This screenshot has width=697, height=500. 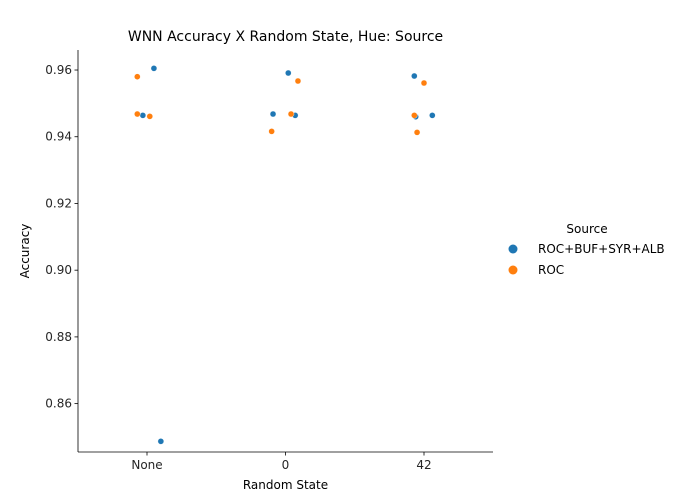 What do you see at coordinates (58, 270) in the screenshot?
I see `y-tick-label: 0.90` at bounding box center [58, 270].